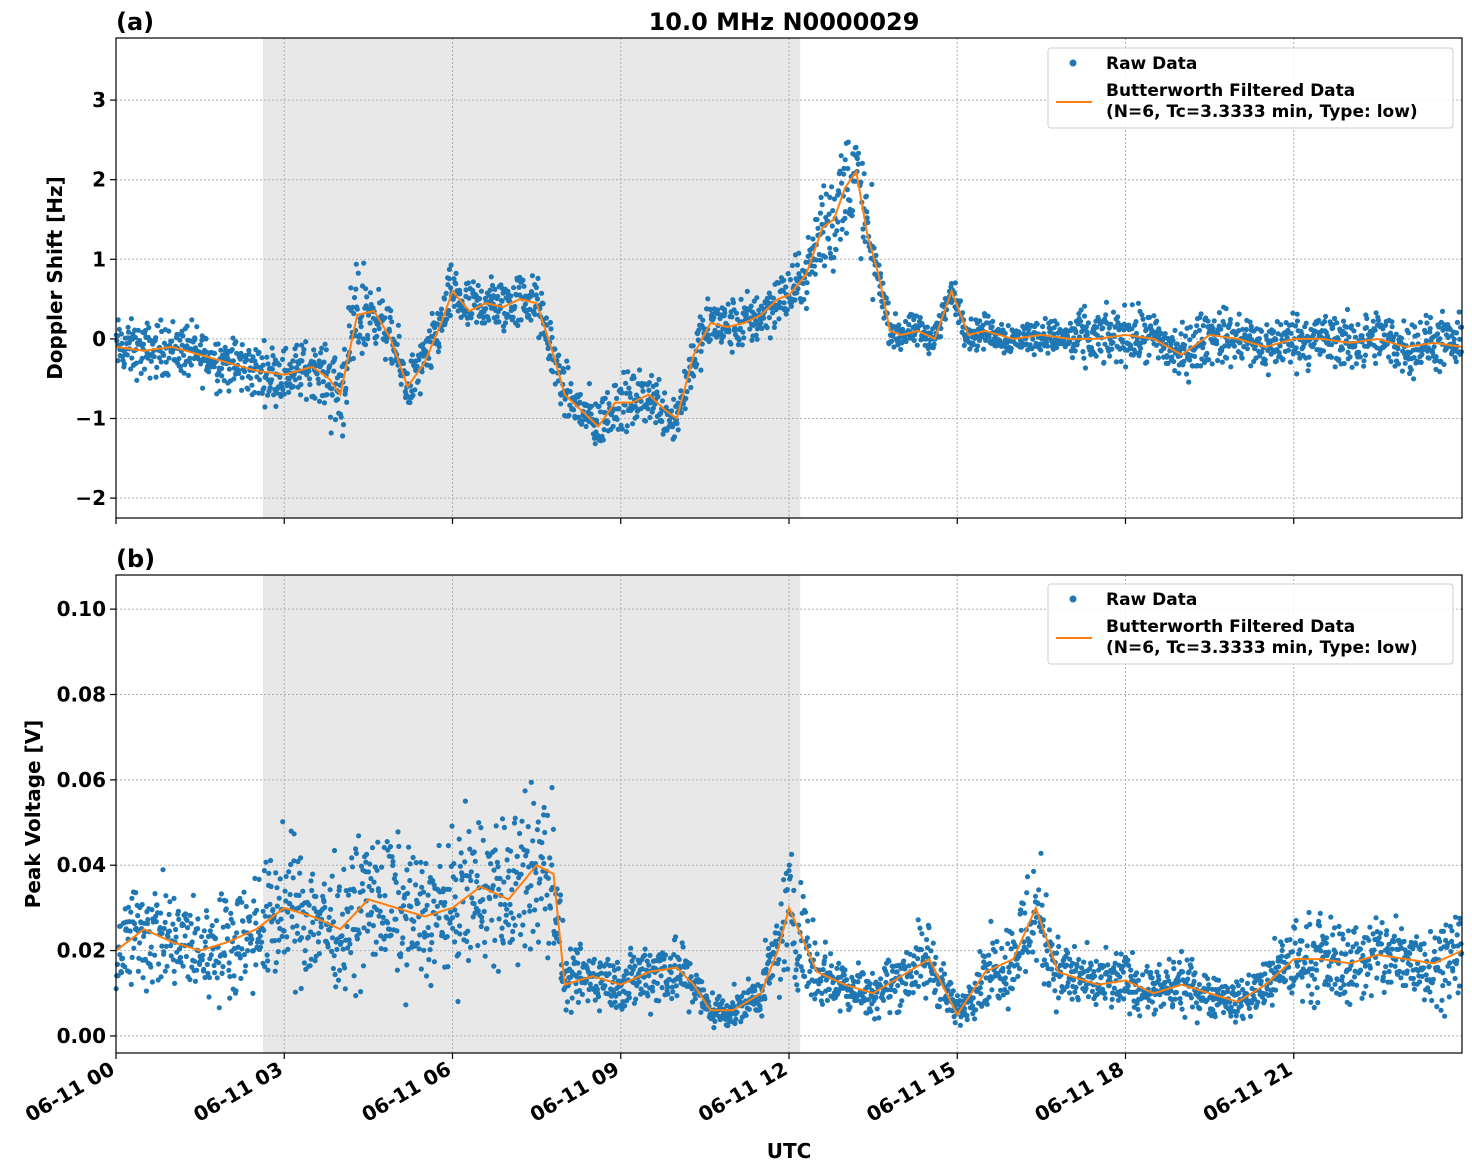 This screenshot has width=1472, height=1172. What do you see at coordinates (1262, 112) in the screenshot?
I see `legend-filtered-params: (N=6, Tc=3.3333 min, Type: low)` at bounding box center [1262, 112].